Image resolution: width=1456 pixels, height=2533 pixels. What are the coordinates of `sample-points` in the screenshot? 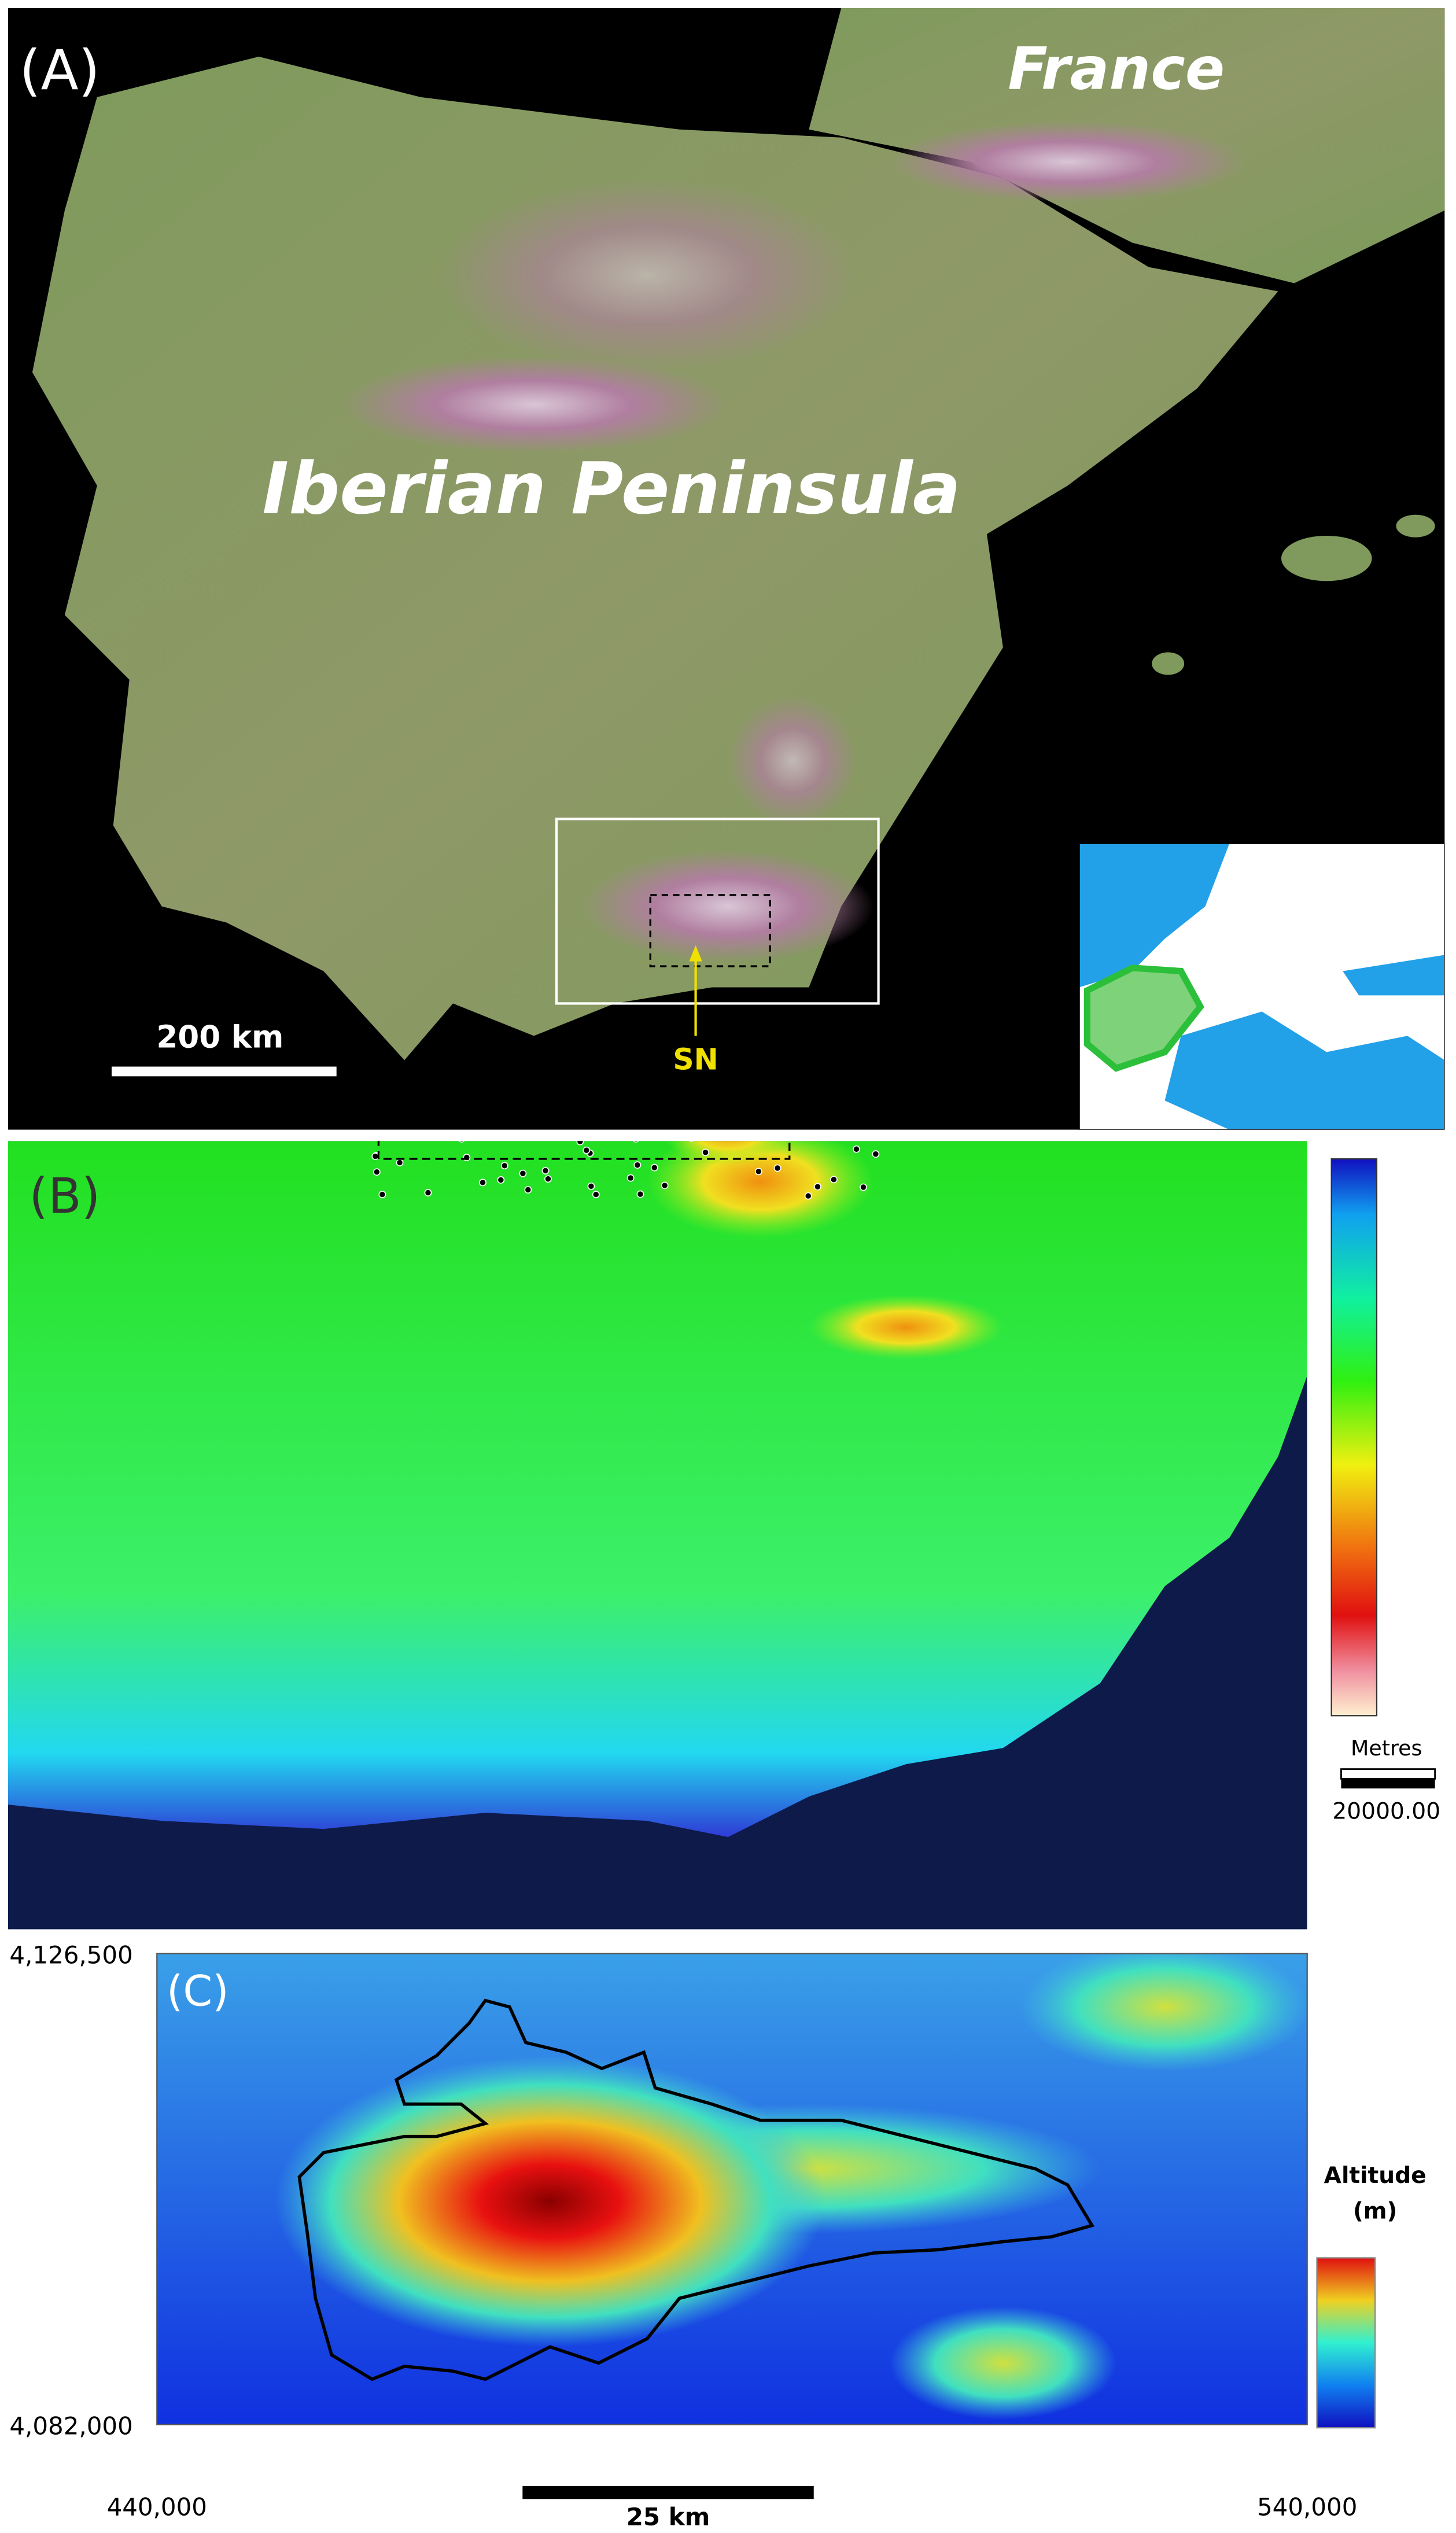 It's located at (626, 1165).